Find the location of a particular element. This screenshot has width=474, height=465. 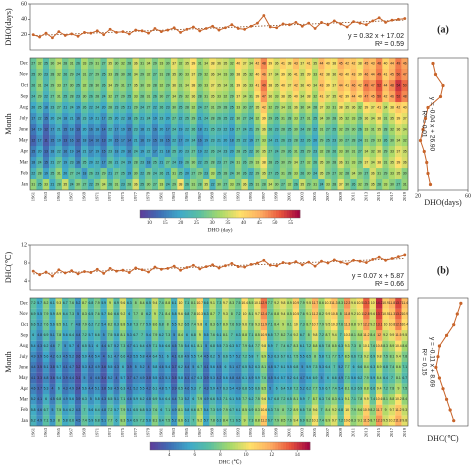

cell-label: 31 is located at coordinates (251, 96).